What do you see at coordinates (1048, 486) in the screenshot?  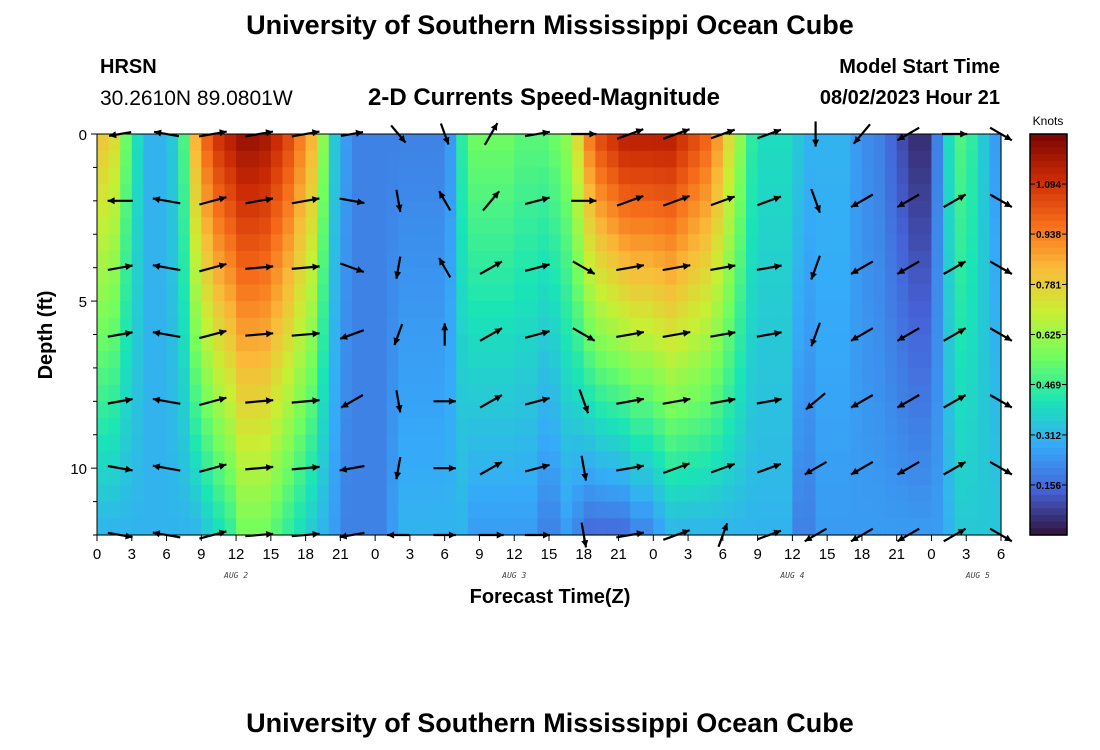 I see `colorbar-tick-label: 0.156` at bounding box center [1048, 486].